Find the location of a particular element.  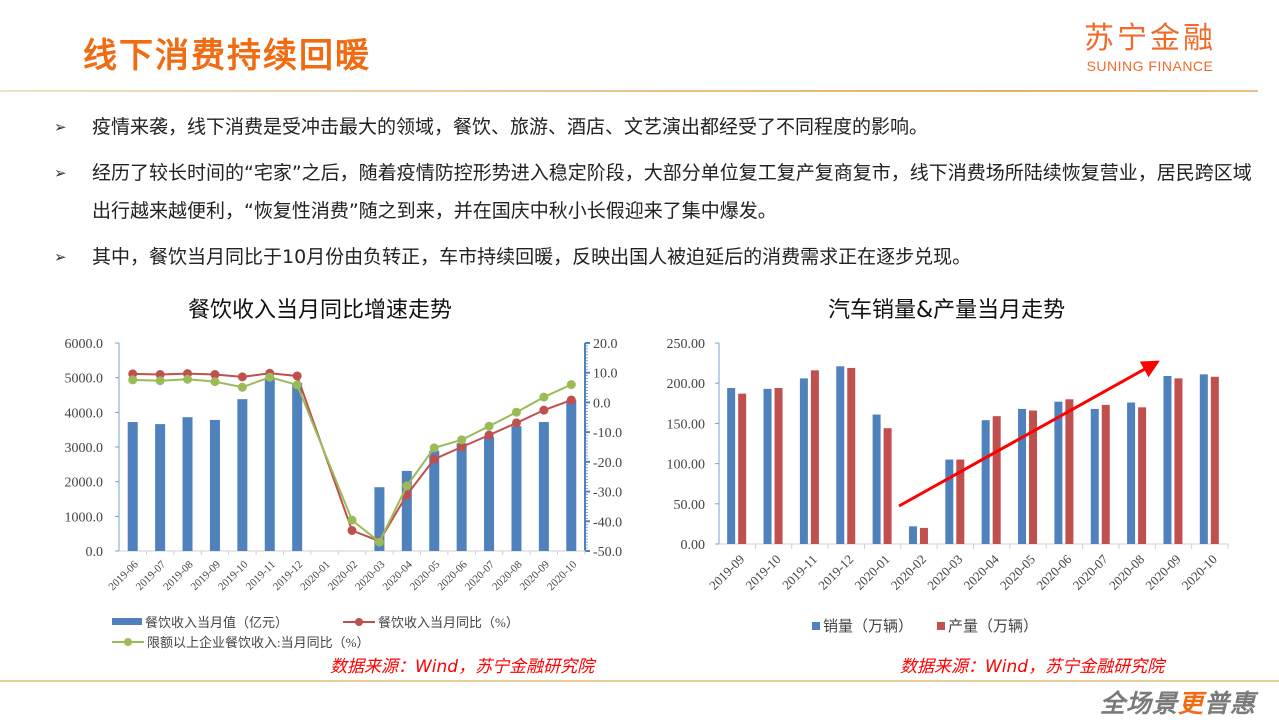

right-data-source: 数据来源：Wind，苏宁金融研究院 is located at coordinates (1032, 667).